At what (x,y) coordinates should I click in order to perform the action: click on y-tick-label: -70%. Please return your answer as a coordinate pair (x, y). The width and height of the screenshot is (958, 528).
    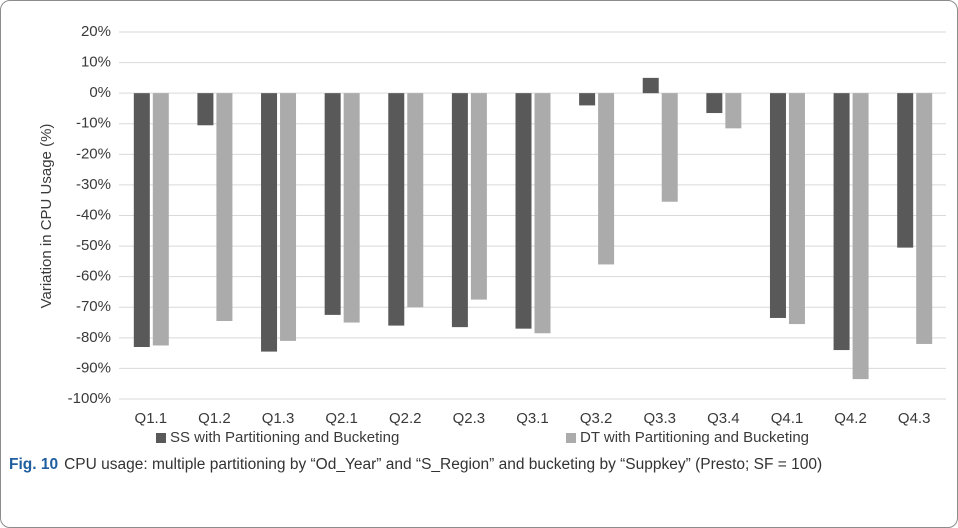
    Looking at the image, I should click on (93, 306).